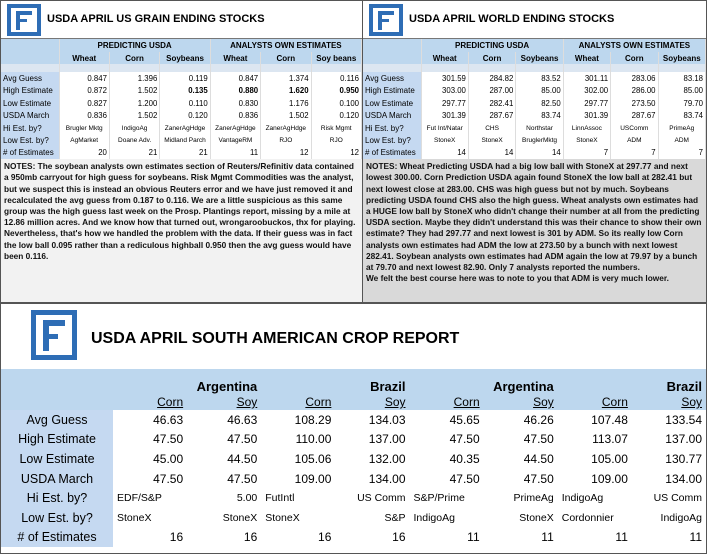 The image size is (707, 554). What do you see at coordinates (682, 128) in the screenshot?
I see `cell: PrimeAg` at bounding box center [682, 128].